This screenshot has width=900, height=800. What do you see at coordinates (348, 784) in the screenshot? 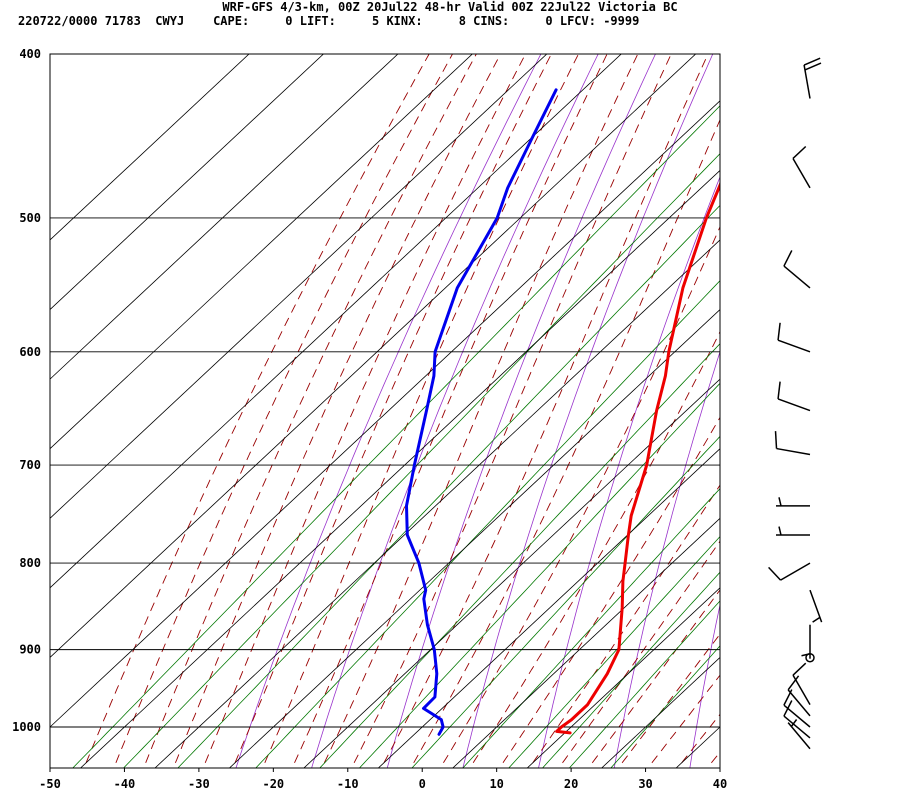
I see `x-tick-label: -10` at bounding box center [348, 784].